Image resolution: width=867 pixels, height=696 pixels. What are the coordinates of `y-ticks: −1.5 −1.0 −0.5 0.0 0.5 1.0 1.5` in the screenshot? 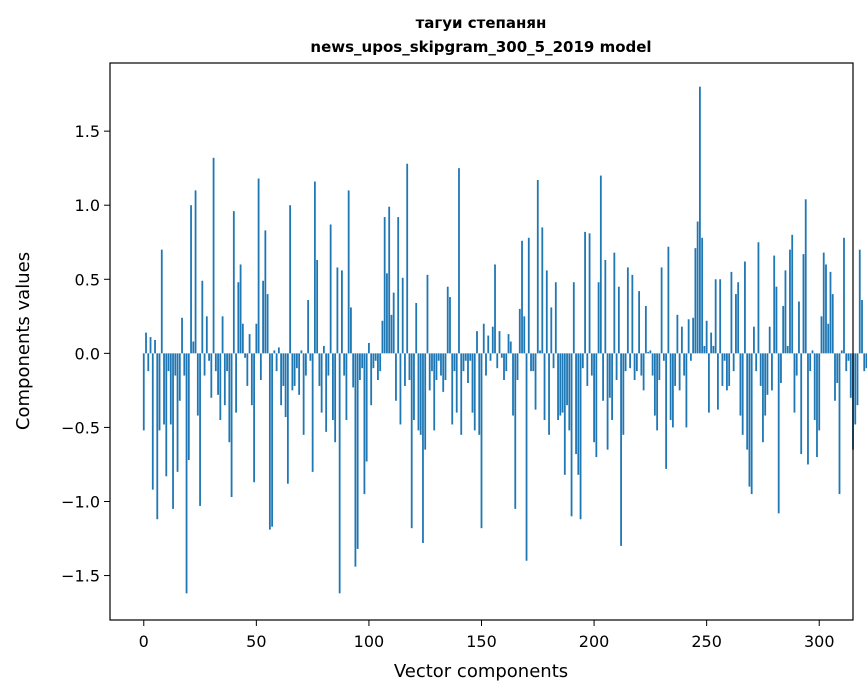 It's located at (85, 354).